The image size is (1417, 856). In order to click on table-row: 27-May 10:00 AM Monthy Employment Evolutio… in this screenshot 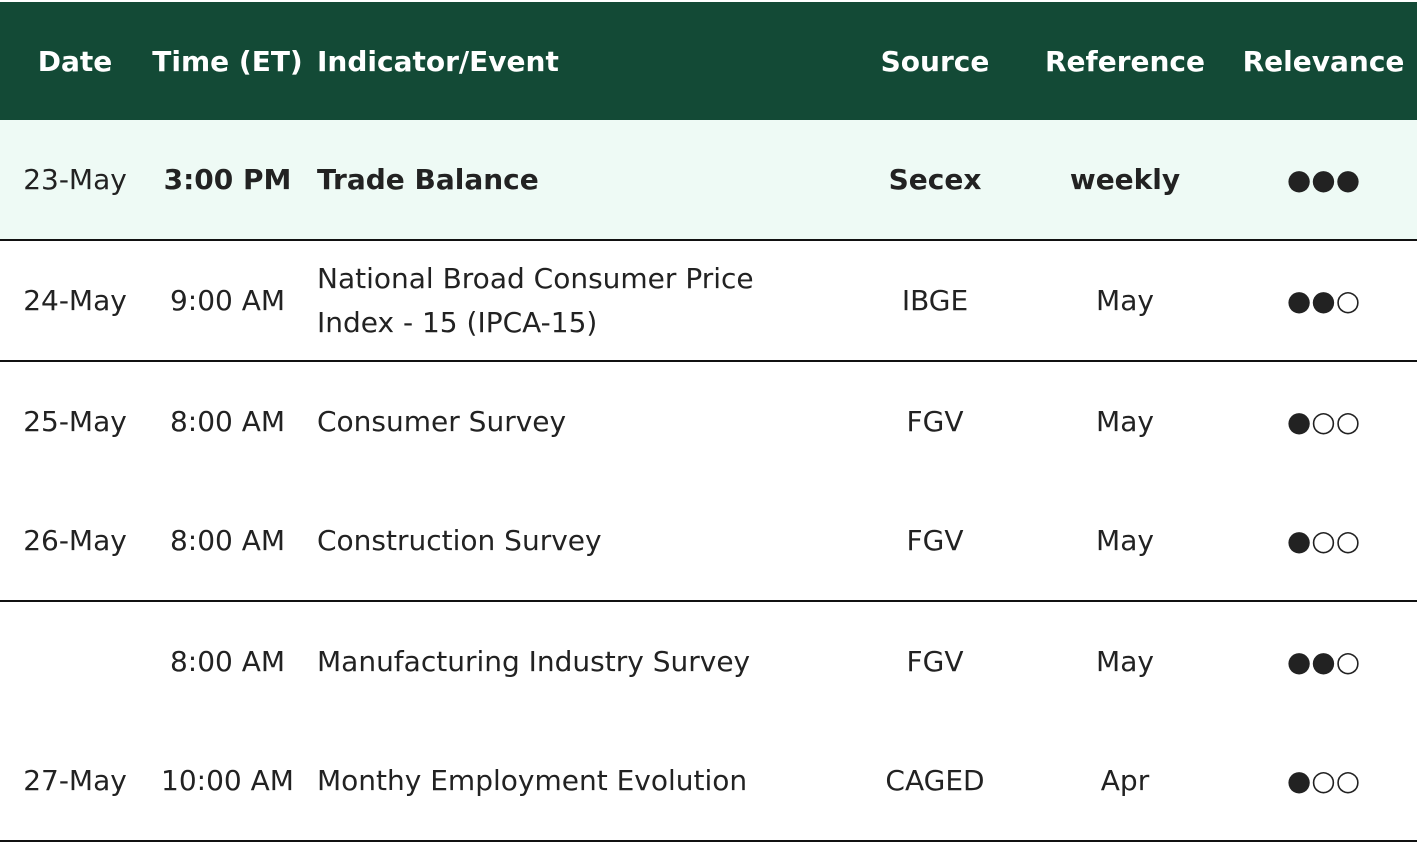, I will do `click(708, 781)`.